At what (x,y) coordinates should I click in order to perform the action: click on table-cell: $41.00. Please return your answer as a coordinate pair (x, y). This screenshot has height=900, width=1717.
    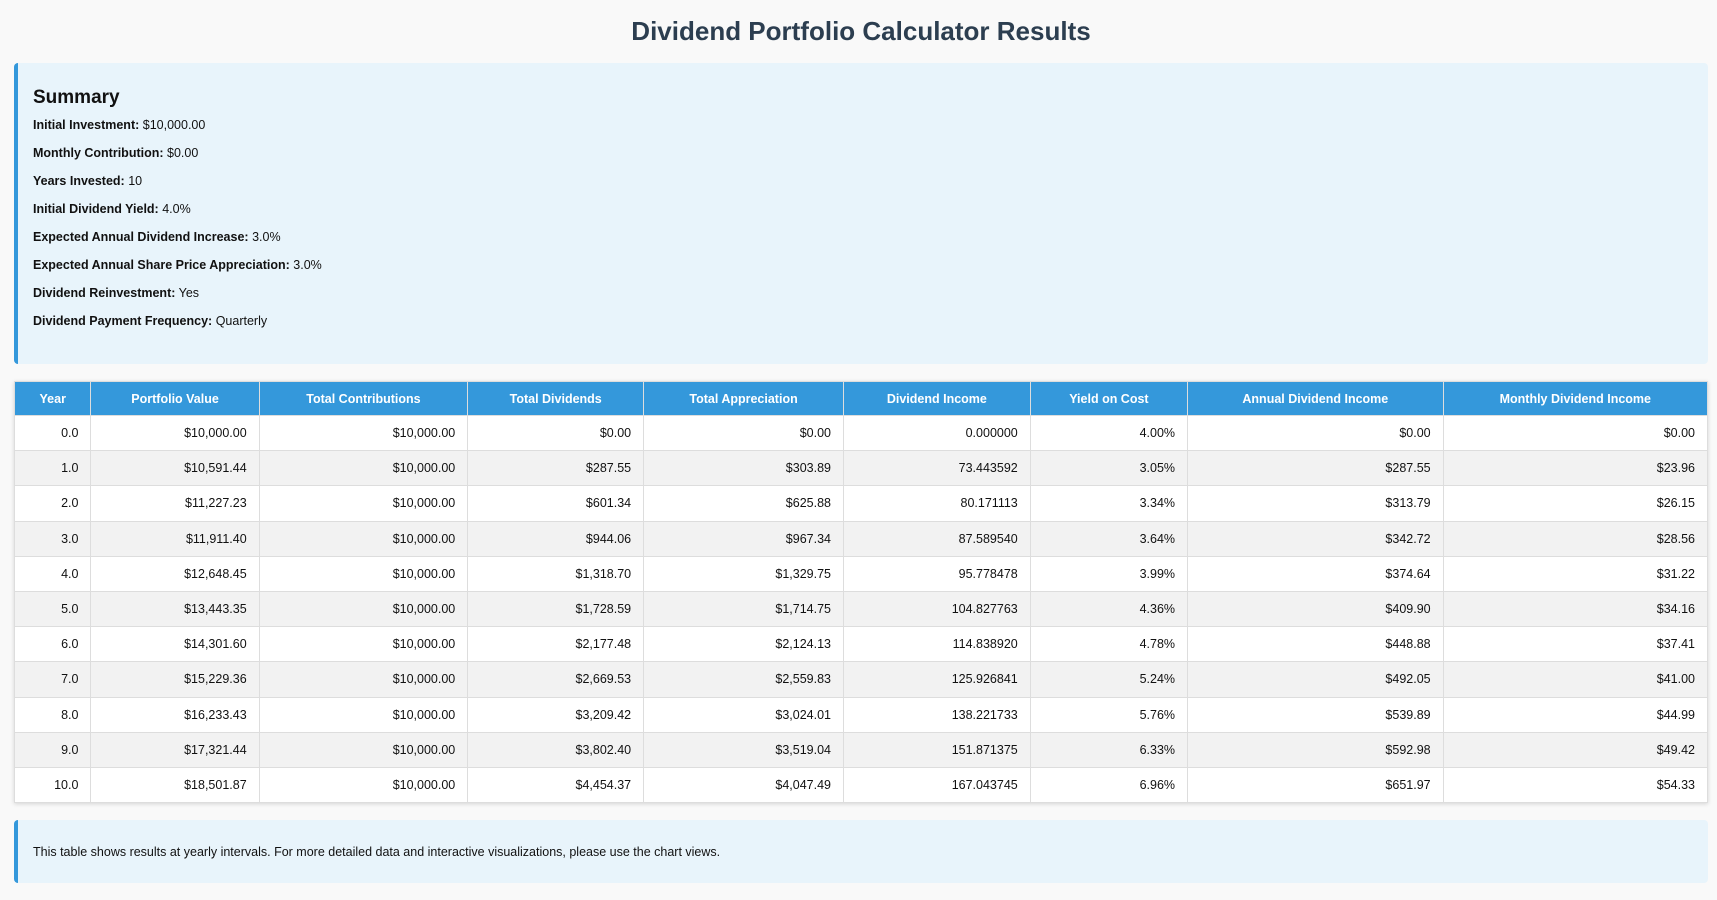
    Looking at the image, I should click on (1575, 679).